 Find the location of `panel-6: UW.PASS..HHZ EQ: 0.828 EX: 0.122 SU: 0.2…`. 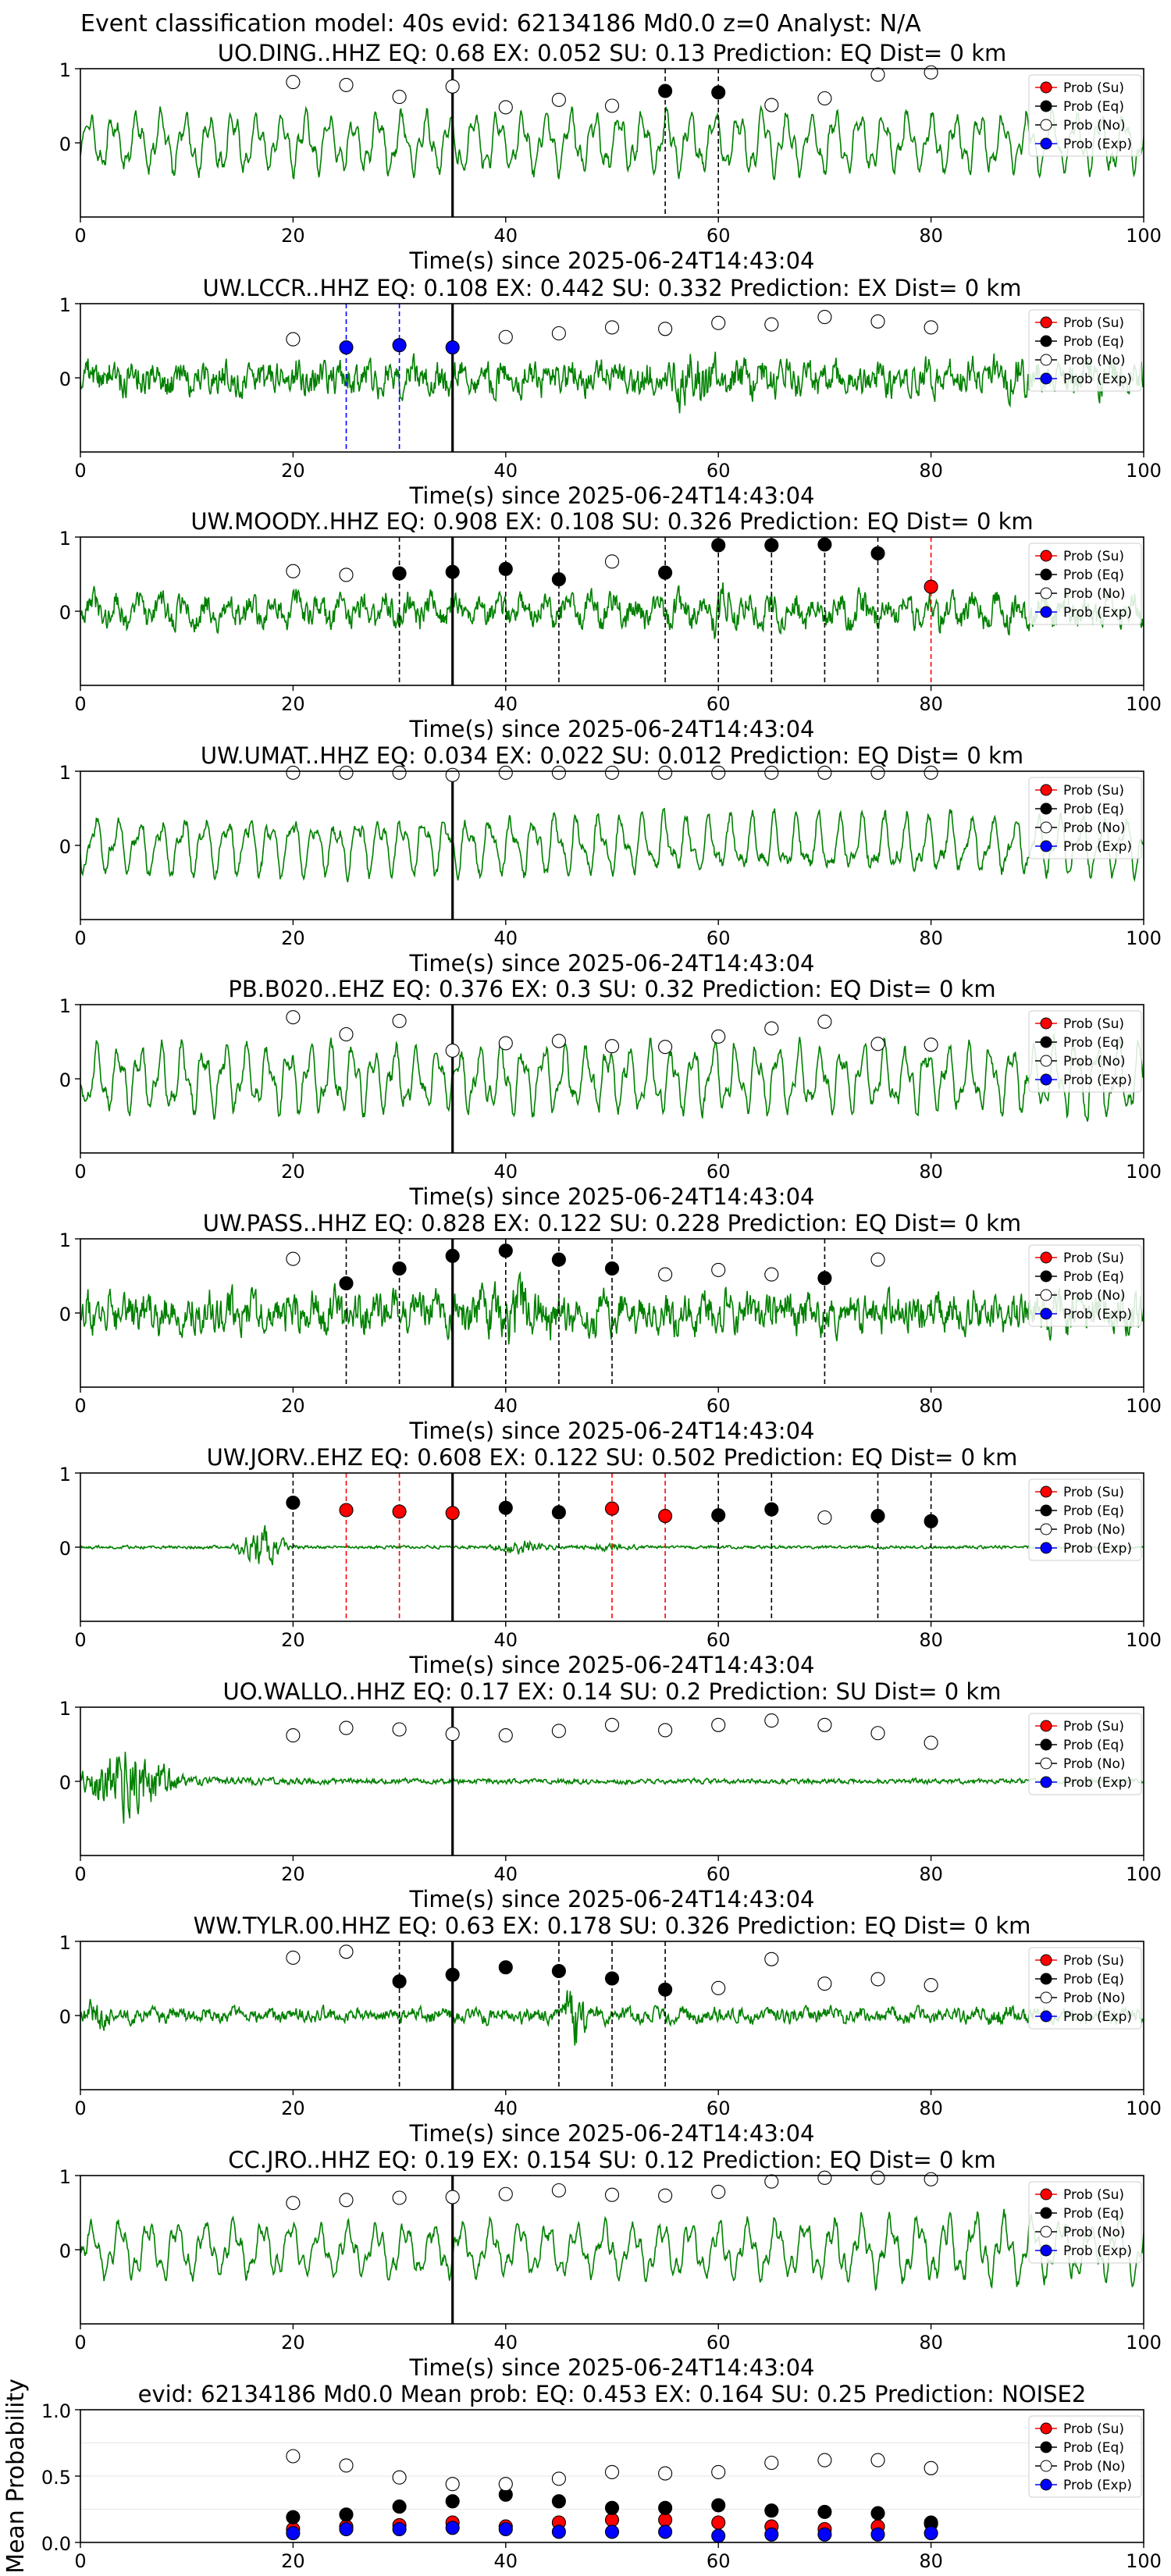

panel-6: UW.PASS..HHZ EQ: 0.828 EX: 0.122 SU: 0.2… is located at coordinates (610, 1327).